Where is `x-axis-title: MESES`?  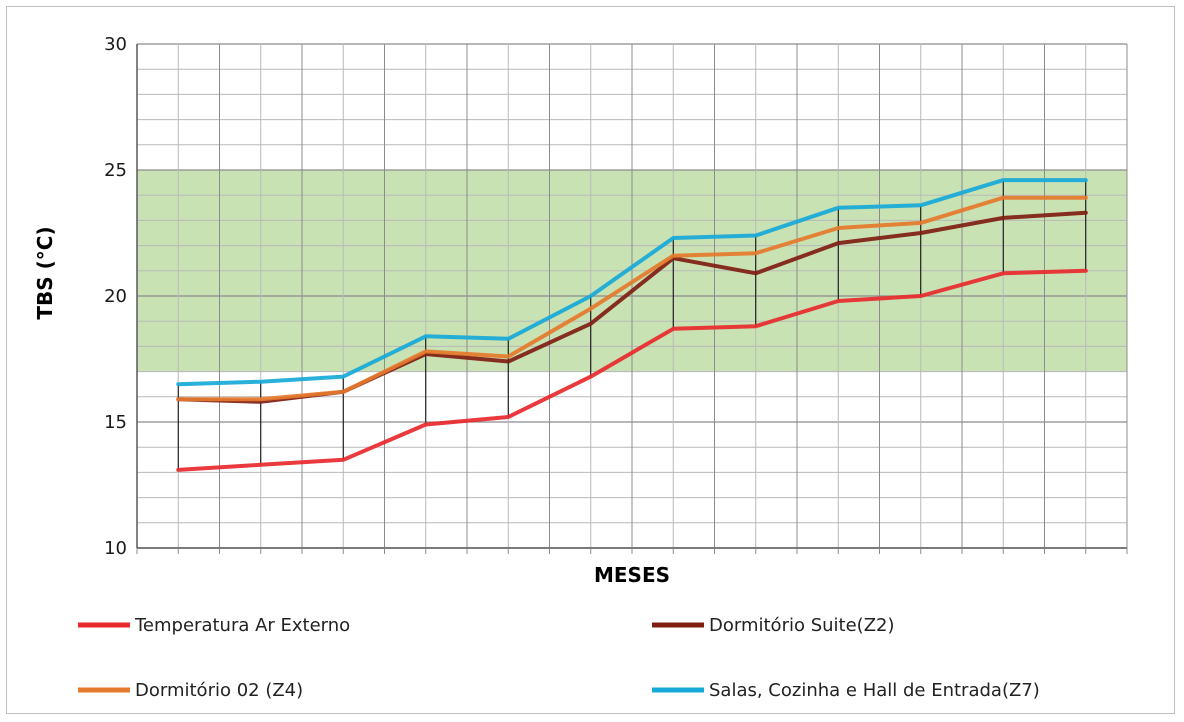
x-axis-title: MESES is located at coordinates (632, 575).